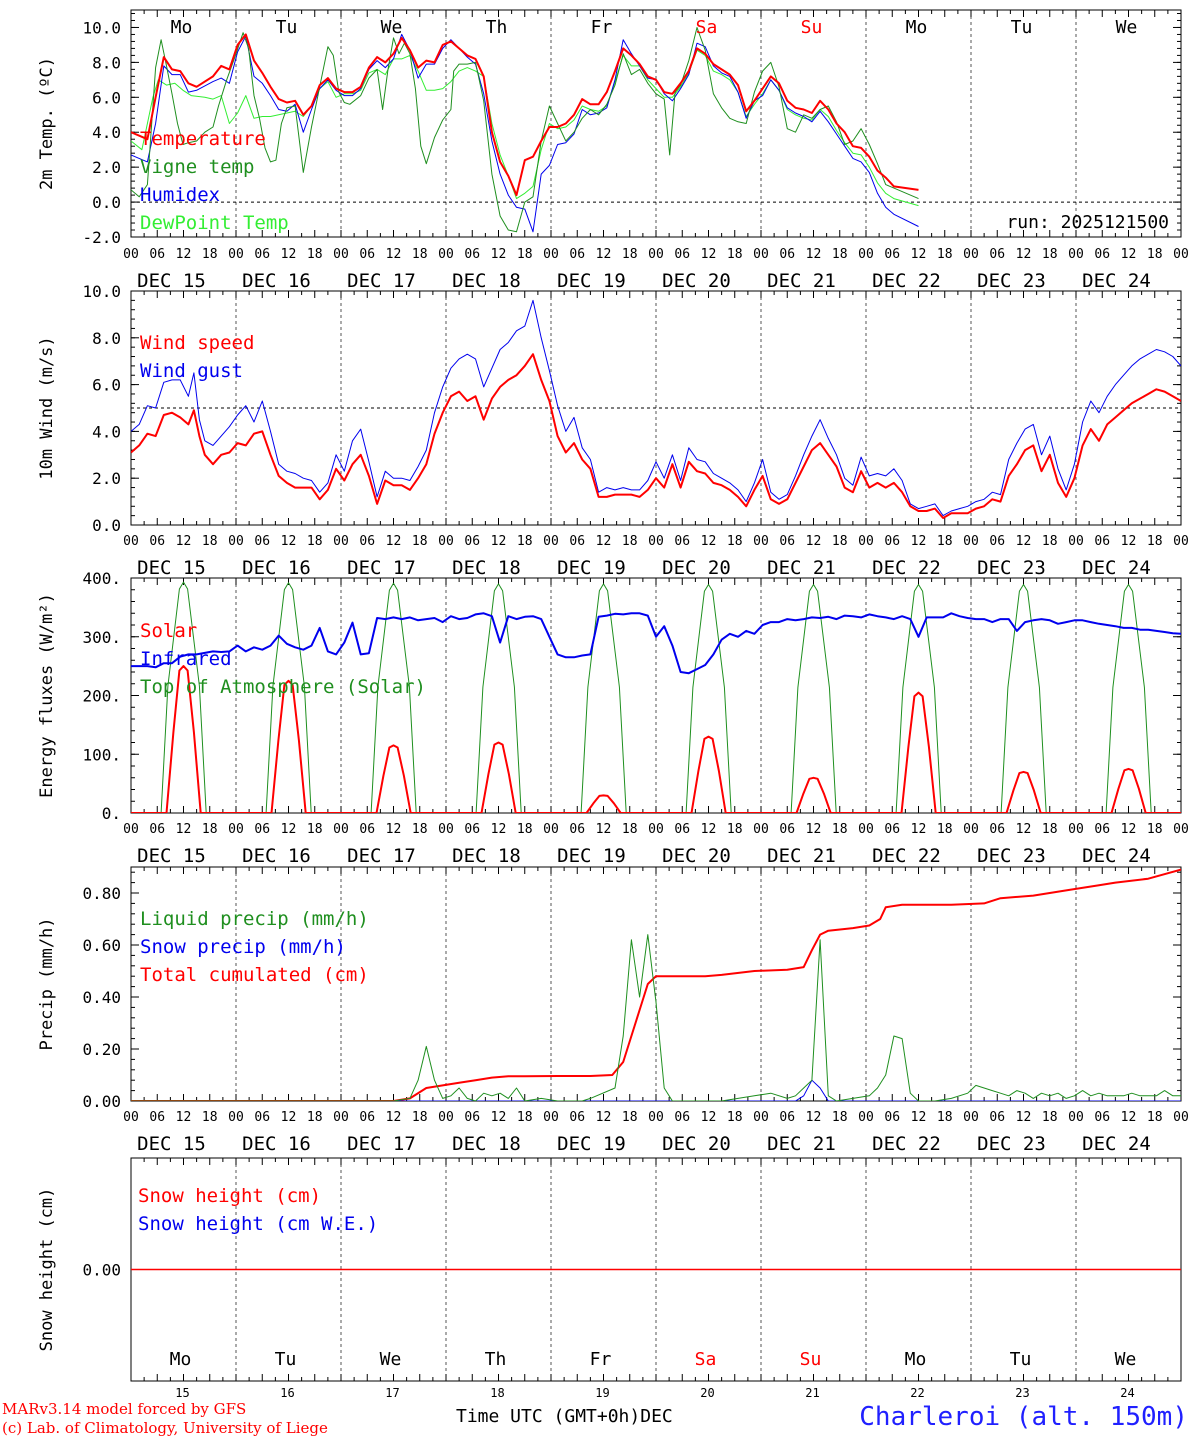  Describe the element at coordinates (101, 997) in the screenshot. I see `y-tick-label: 0.40` at that location.